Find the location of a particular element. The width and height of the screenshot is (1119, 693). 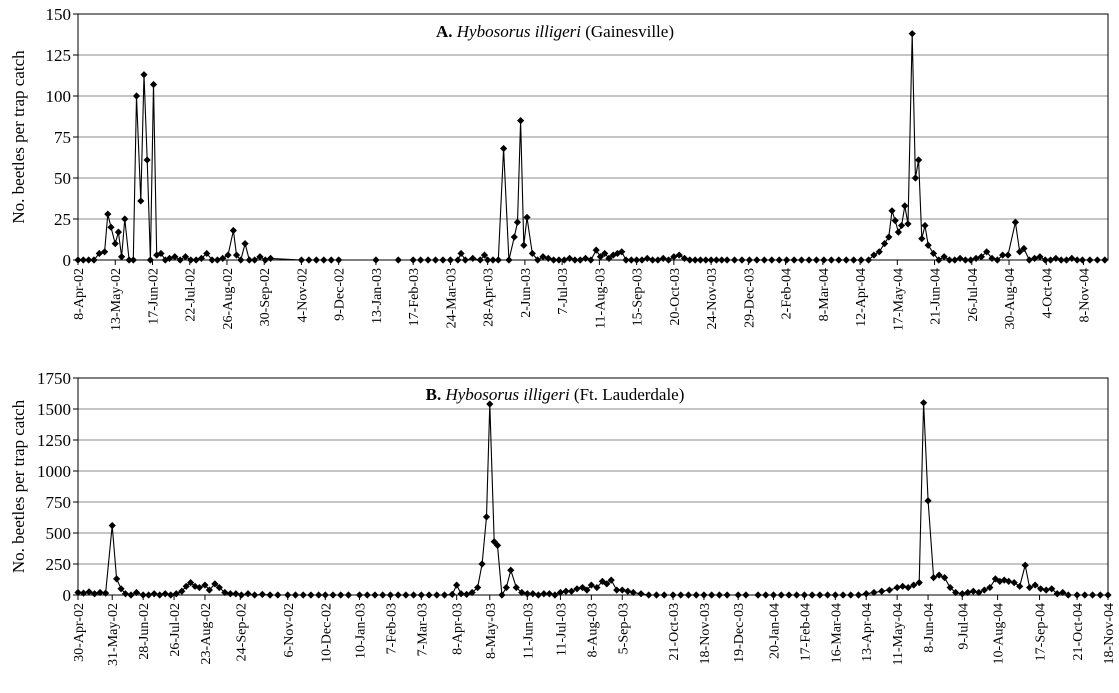

panel-b-x-tick-label: 24-Sep-02 is located at coordinates (241, 632).